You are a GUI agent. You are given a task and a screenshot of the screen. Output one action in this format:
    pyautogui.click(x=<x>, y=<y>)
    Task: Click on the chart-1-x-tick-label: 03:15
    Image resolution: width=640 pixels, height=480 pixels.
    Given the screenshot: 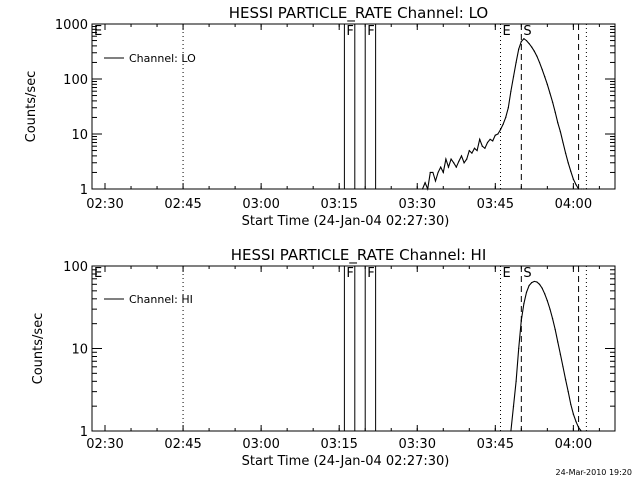 What is the action you would take?
    pyautogui.click(x=338, y=444)
    